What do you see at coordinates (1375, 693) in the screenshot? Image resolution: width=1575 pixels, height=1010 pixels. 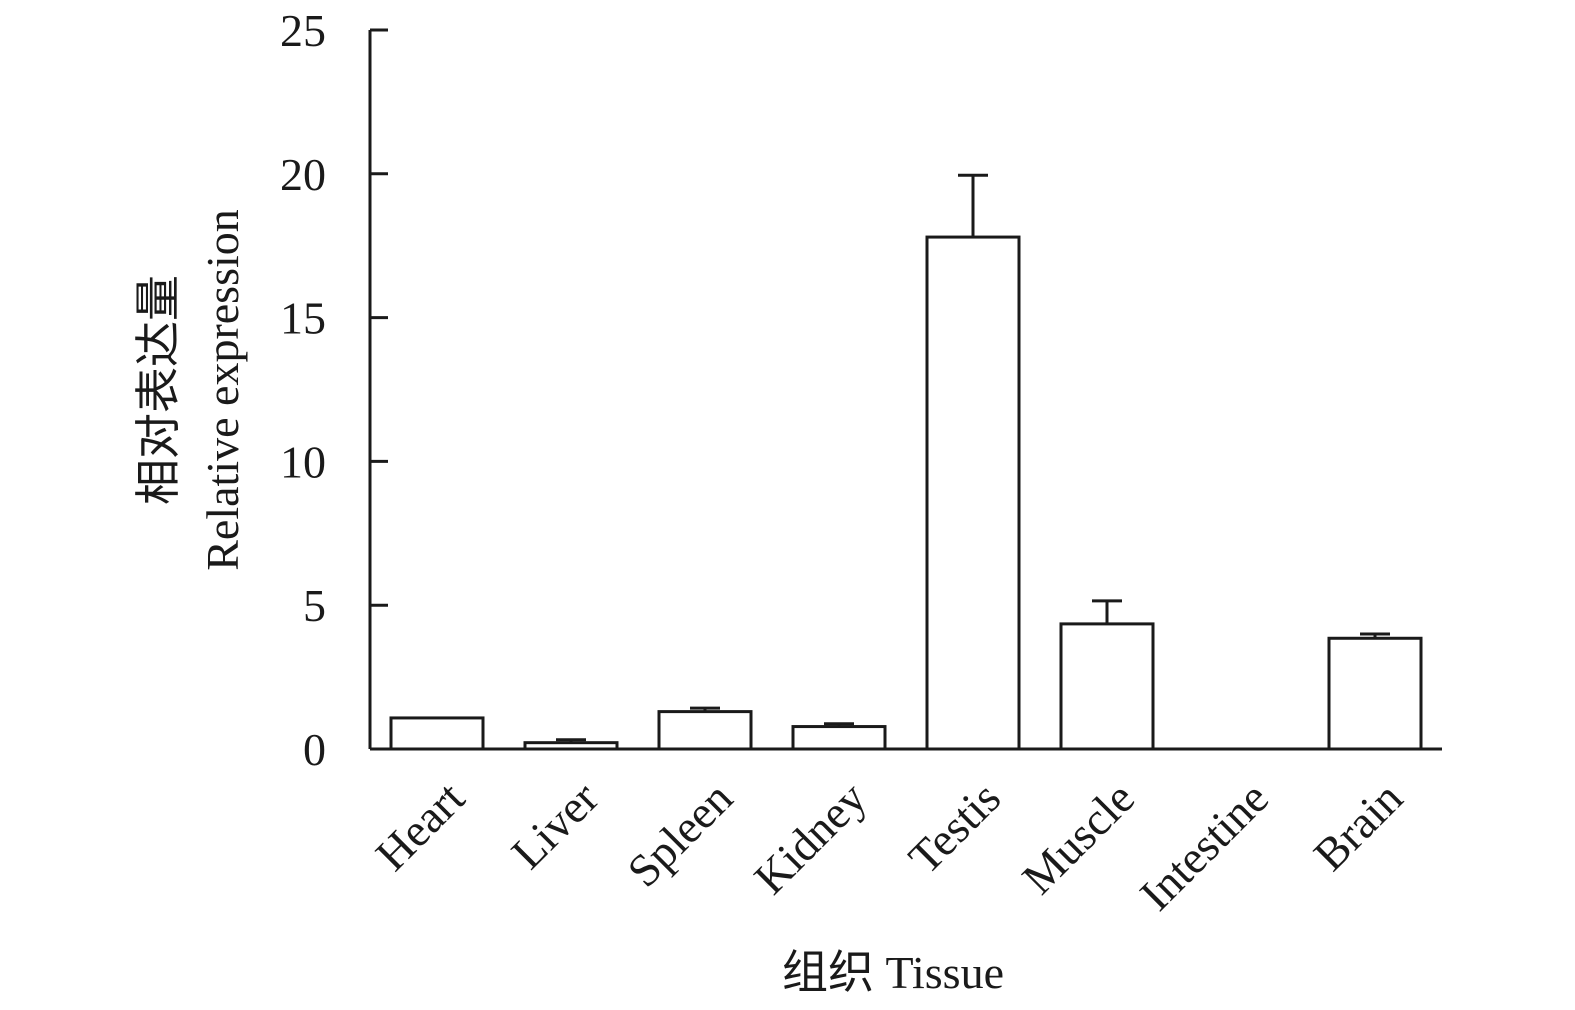 I see `bar-brain` at bounding box center [1375, 693].